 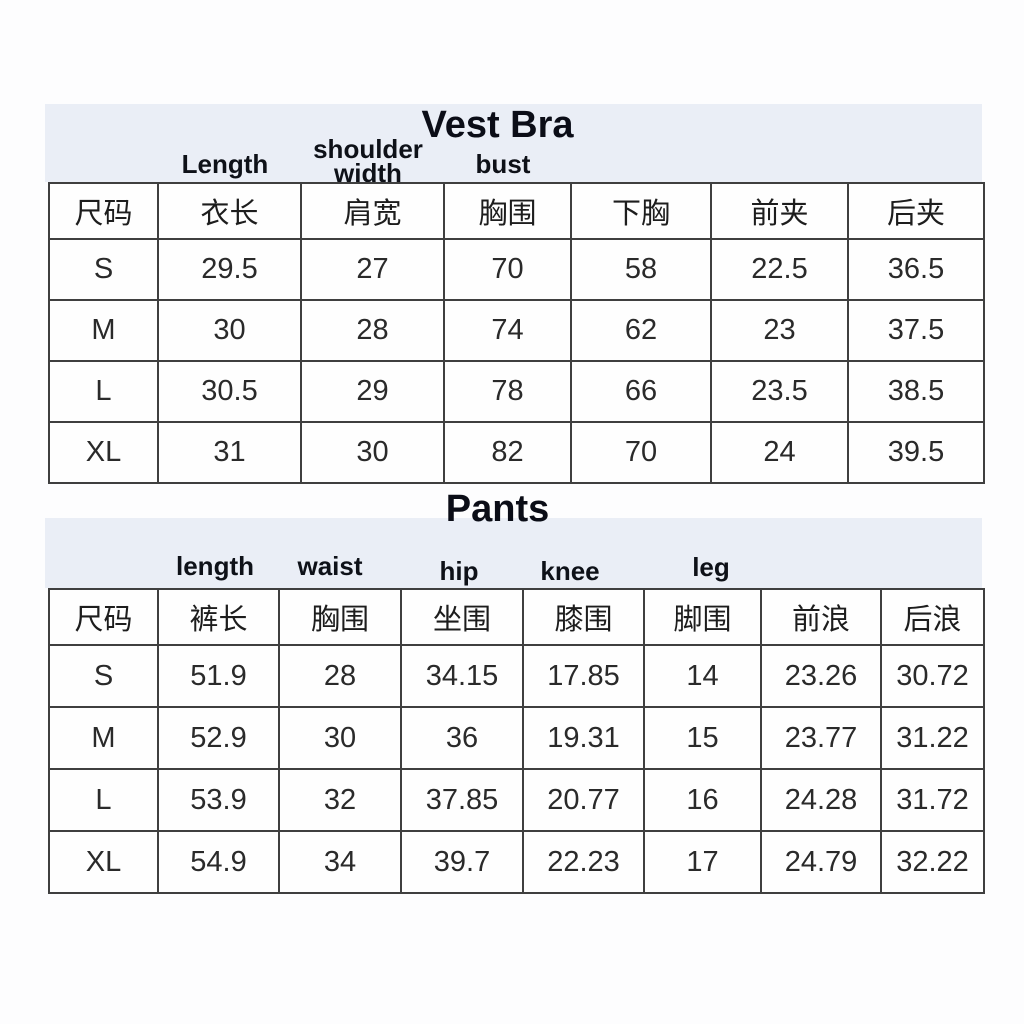 What do you see at coordinates (229, 269) in the screenshot?
I see `measurement-cell: 29.5` at bounding box center [229, 269].